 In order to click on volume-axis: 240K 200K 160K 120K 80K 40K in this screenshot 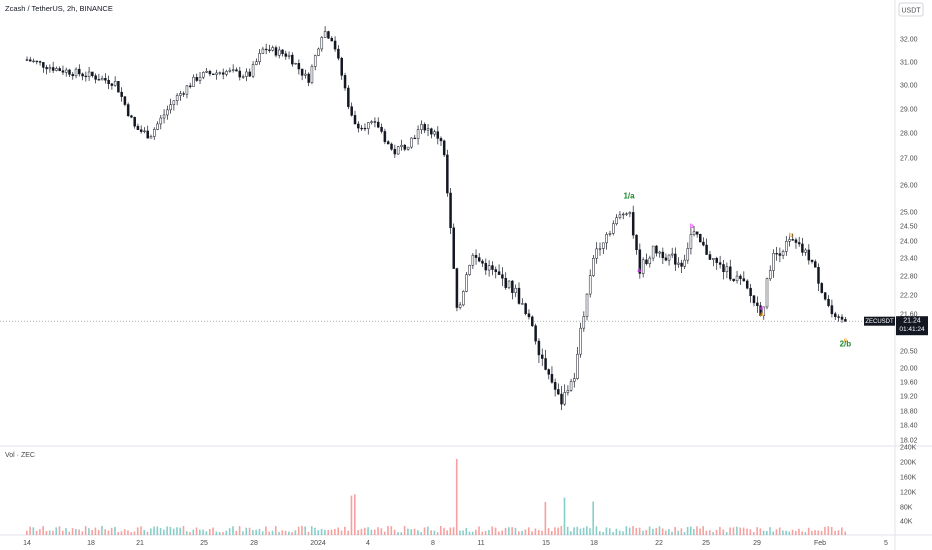, I will do `click(908, 485)`.